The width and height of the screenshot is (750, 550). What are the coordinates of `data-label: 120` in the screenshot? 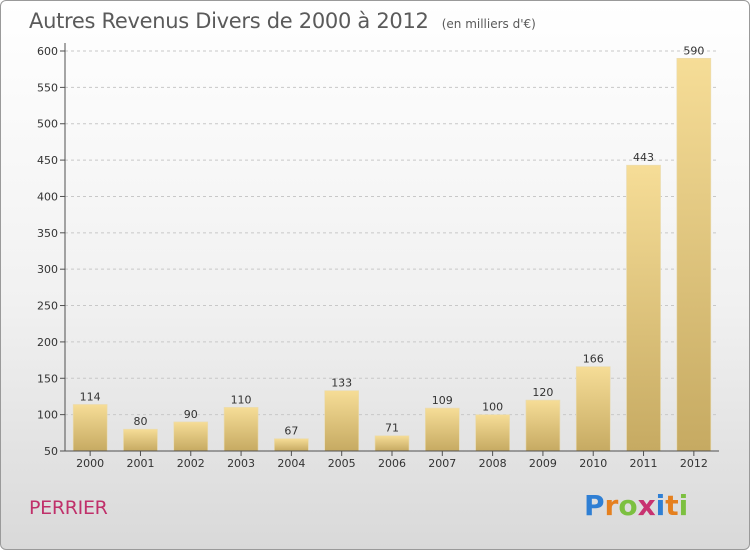 It's located at (542, 392).